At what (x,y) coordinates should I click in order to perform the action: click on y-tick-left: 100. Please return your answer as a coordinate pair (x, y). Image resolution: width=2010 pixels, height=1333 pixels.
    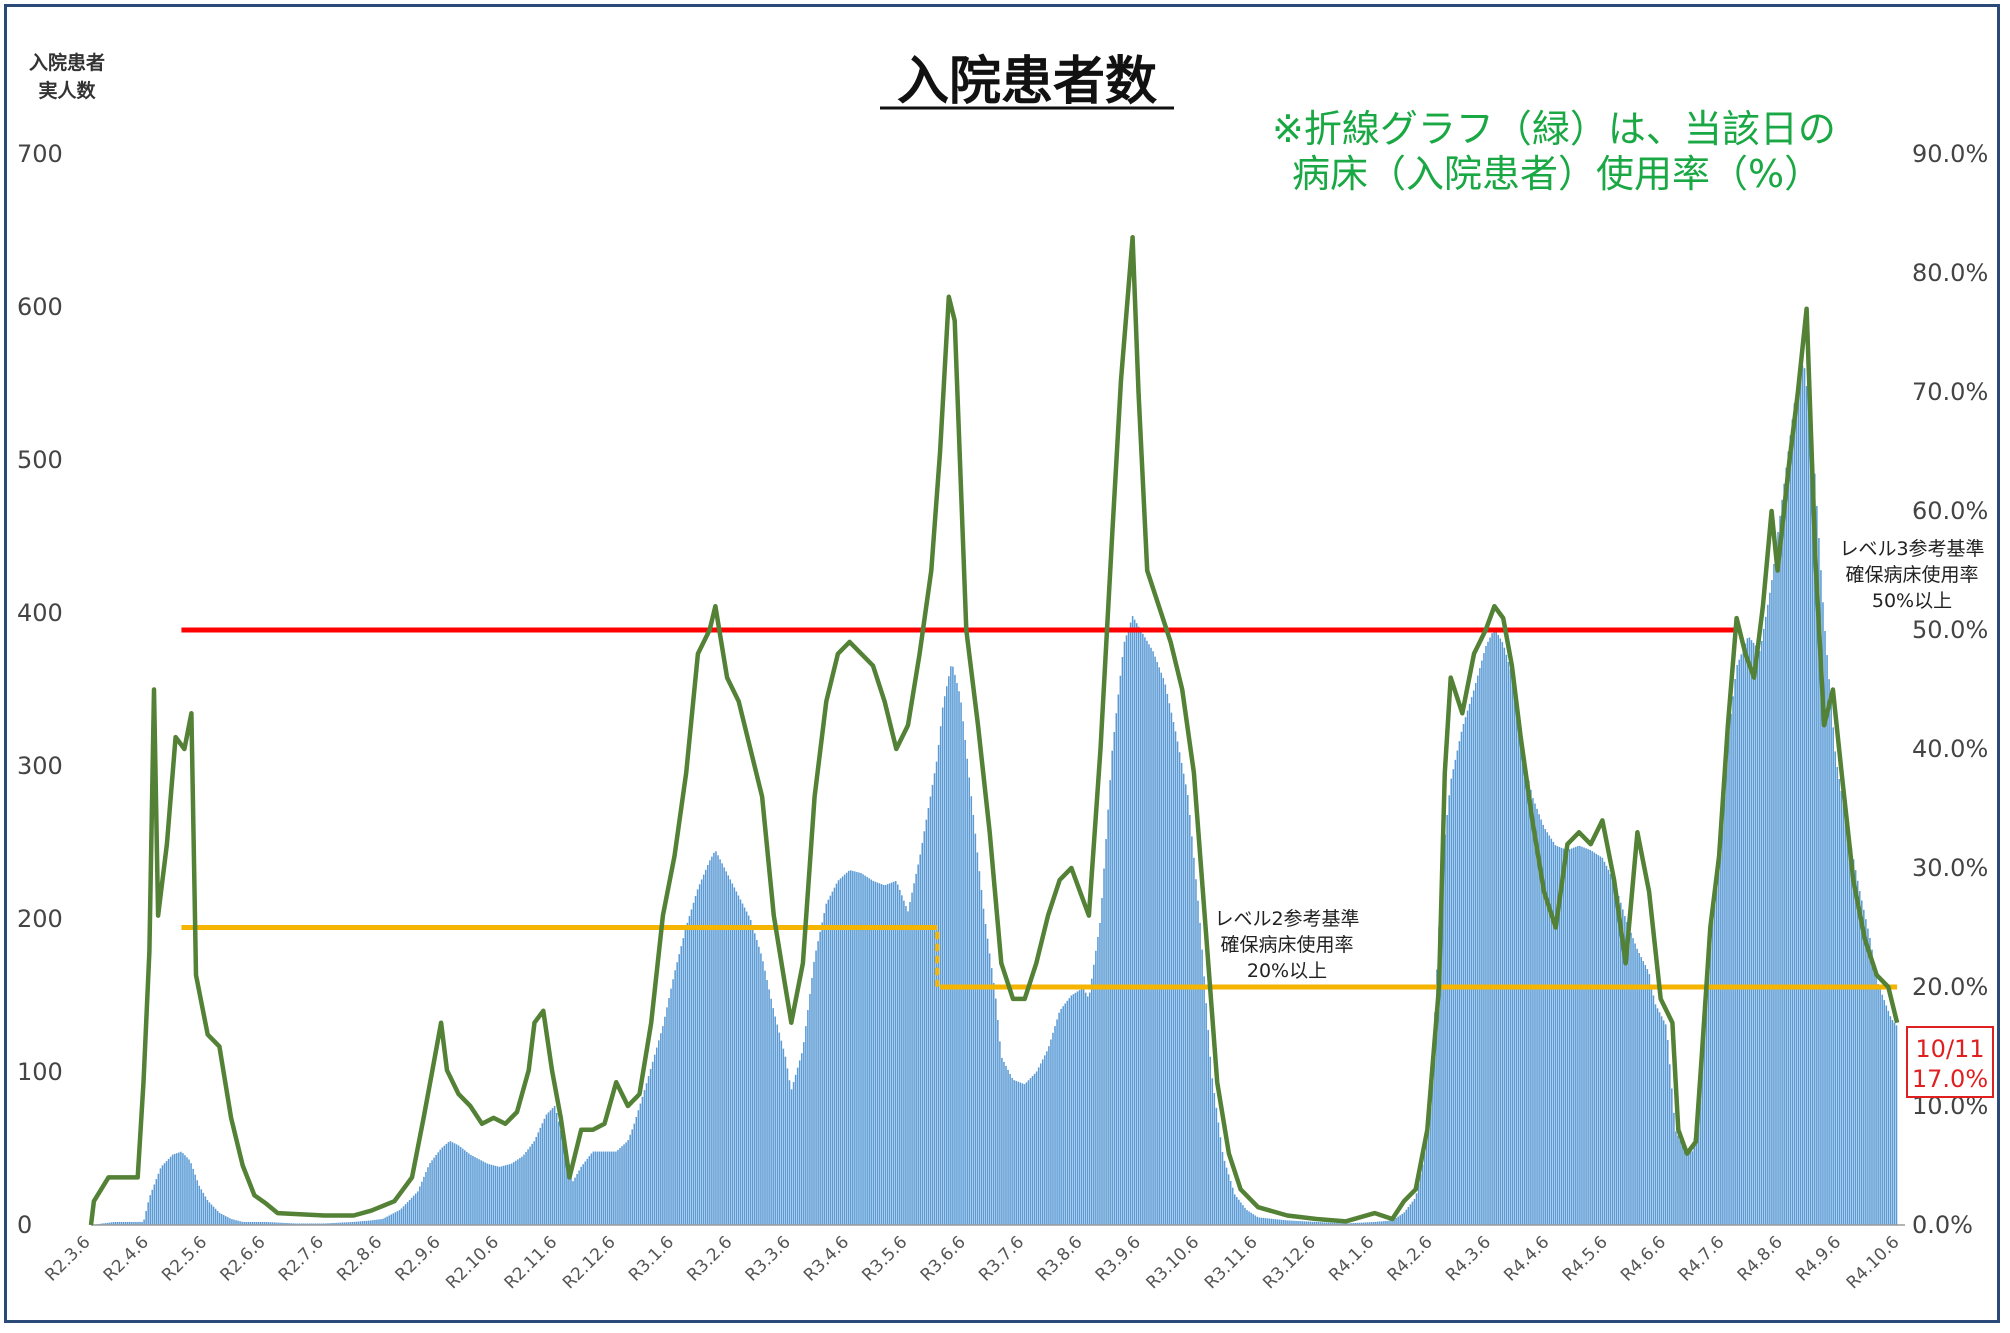
    Looking at the image, I should click on (40, 1072).